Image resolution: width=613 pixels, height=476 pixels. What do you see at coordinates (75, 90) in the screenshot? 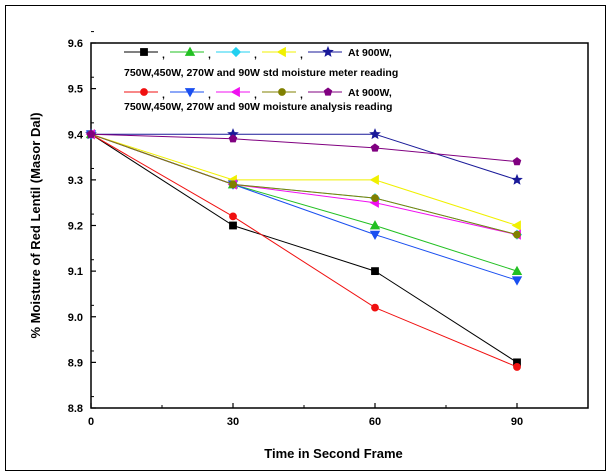
I see `y-tick-label: 9.5` at bounding box center [75, 90].